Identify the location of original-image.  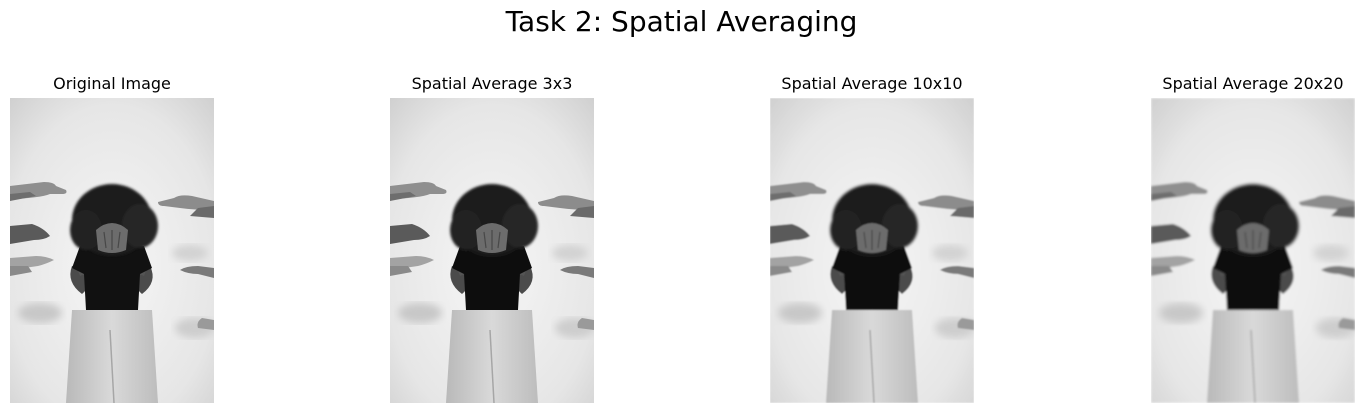
(112, 250).